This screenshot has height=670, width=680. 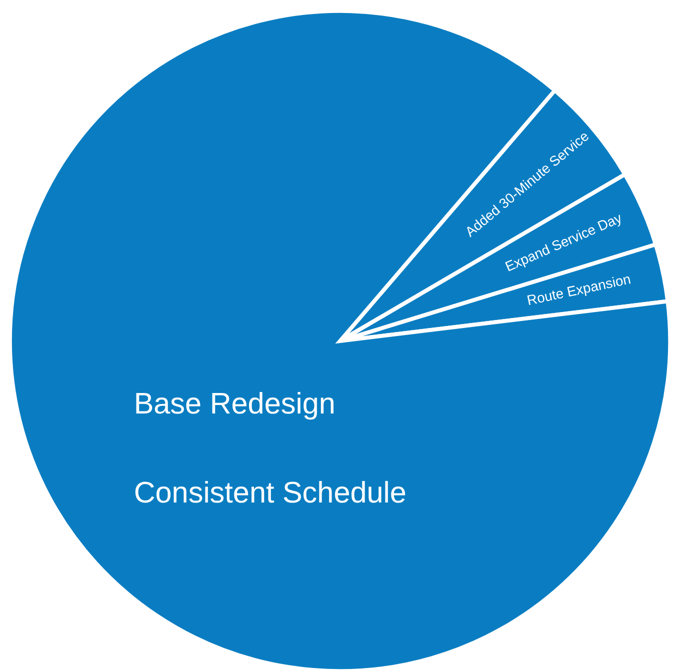 What do you see at coordinates (235, 403) in the screenshot?
I see `slice-label: Base Redesign` at bounding box center [235, 403].